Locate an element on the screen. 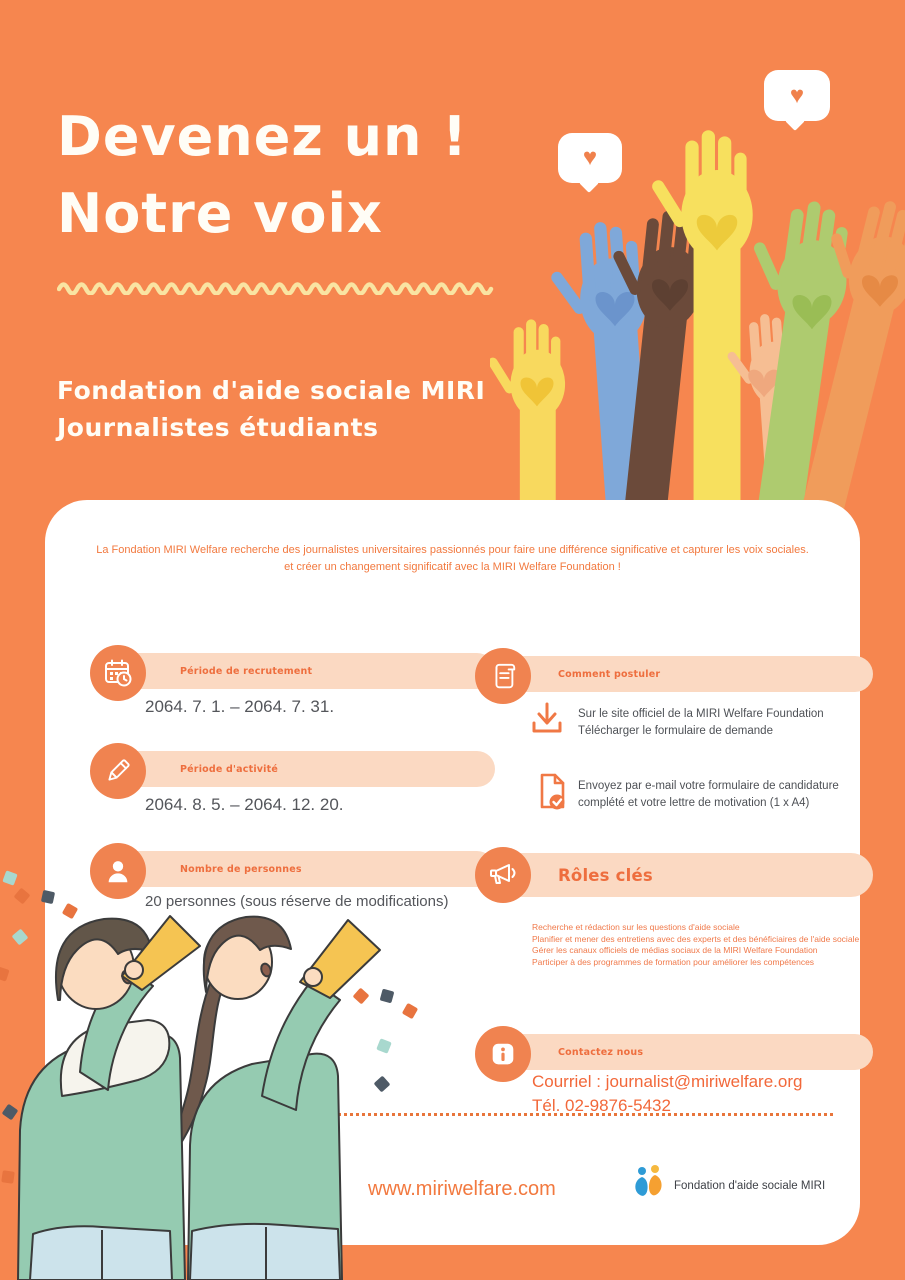 The height and width of the screenshot is (1280, 905). megaphone-icon is located at coordinates (503, 875).